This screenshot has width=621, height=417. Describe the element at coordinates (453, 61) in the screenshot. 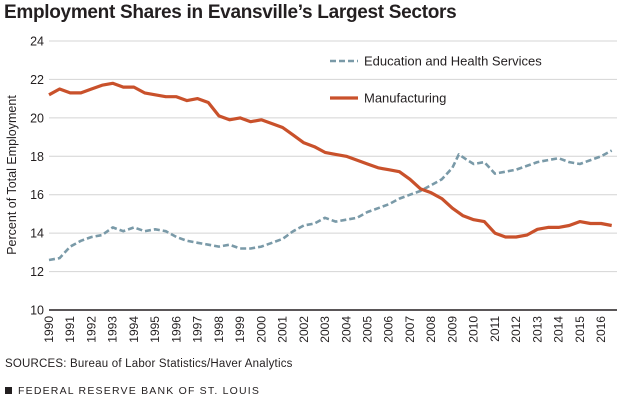

I see `legend-label: Education and Health Services` at that location.